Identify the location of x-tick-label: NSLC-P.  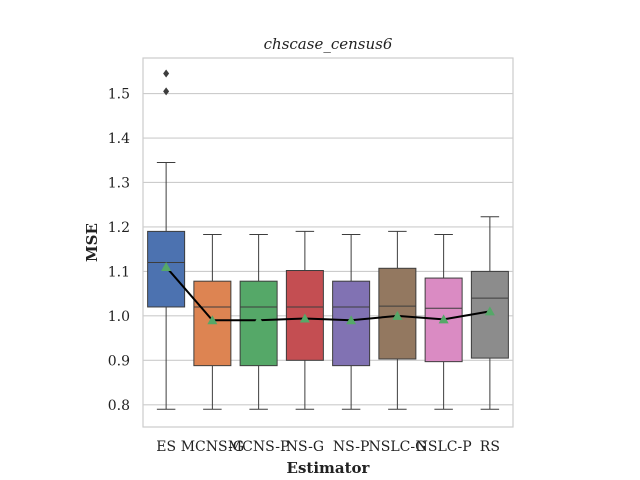
(444, 447).